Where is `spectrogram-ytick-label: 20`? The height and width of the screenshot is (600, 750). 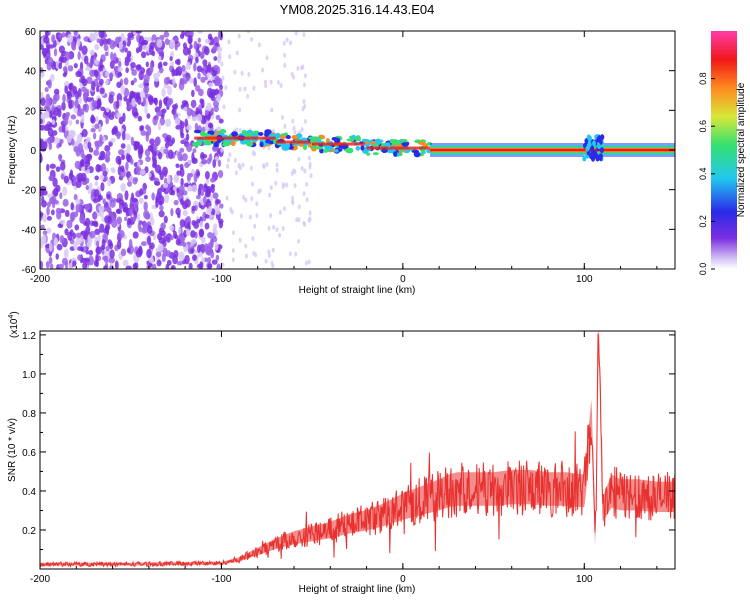
spectrogram-ytick-label: 20 is located at coordinates (31, 111).